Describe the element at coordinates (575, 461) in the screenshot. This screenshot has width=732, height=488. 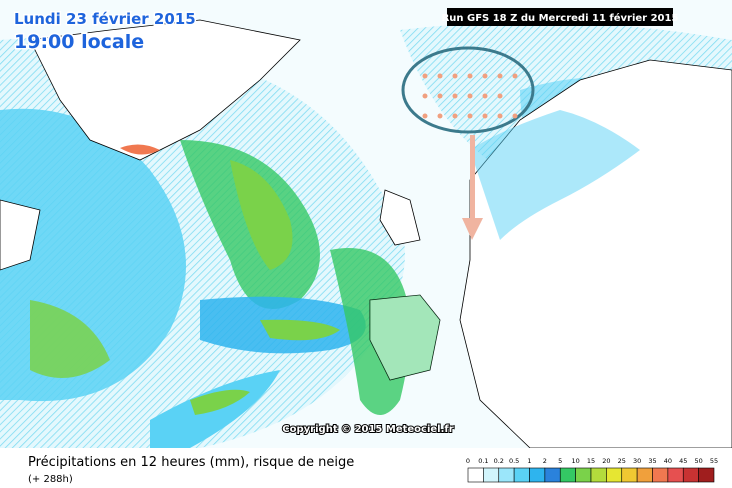
I see `legend-label: 10` at that location.